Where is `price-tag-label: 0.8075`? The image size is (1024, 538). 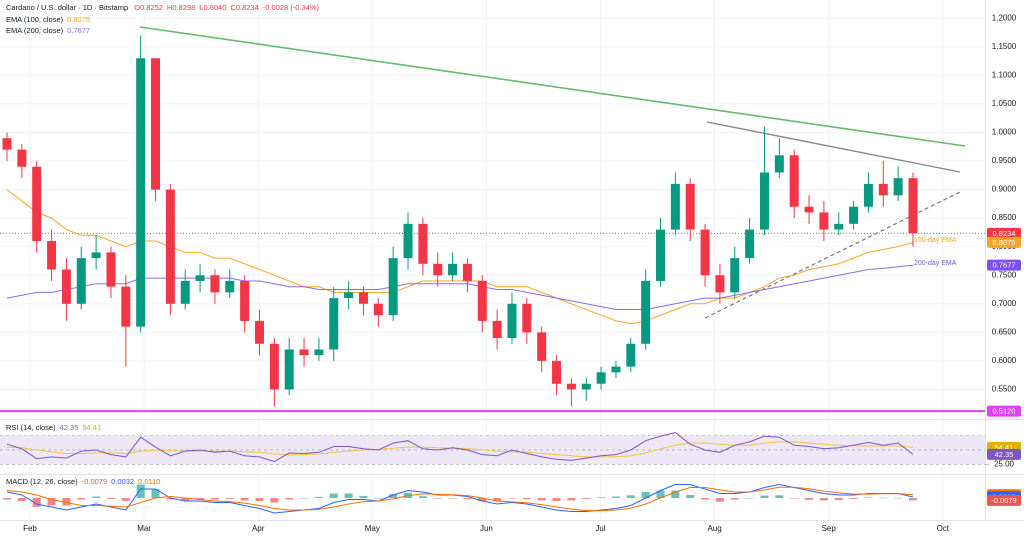
price-tag-label: 0.8075 is located at coordinates (1004, 242).